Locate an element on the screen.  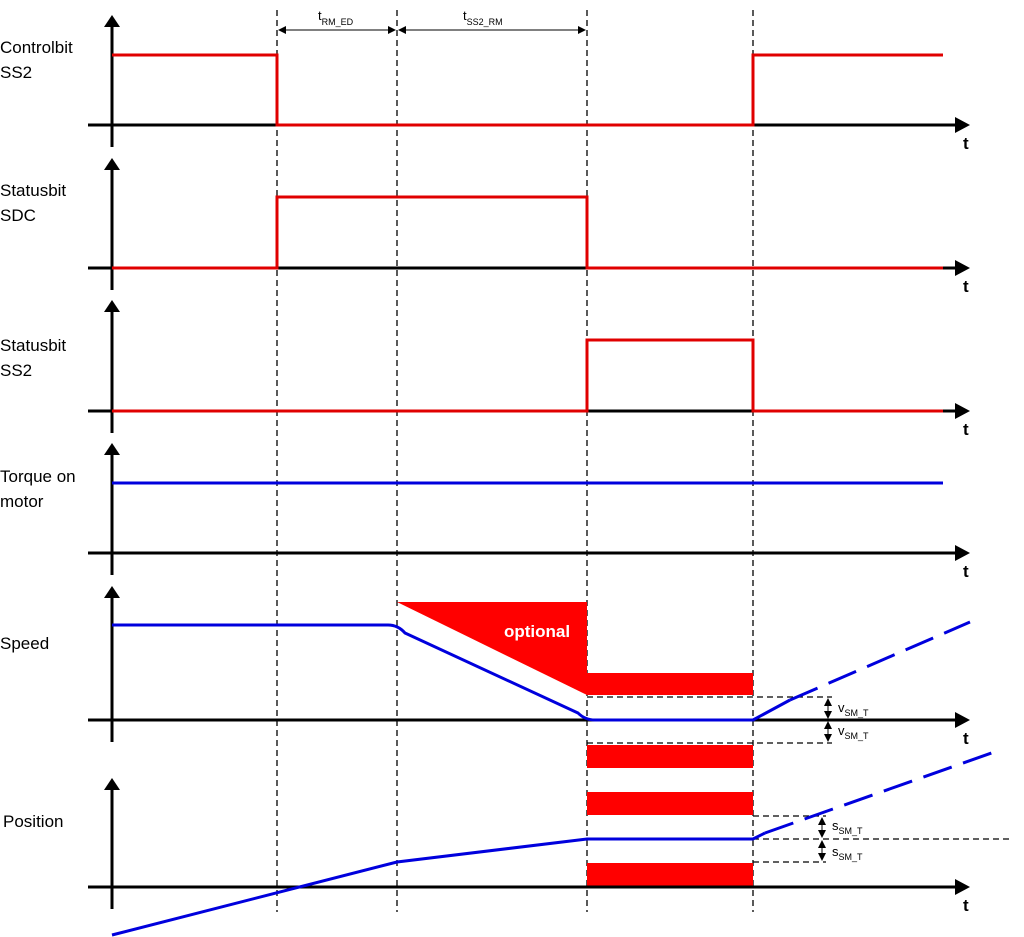
optional-region is located at coordinates (492, 648).